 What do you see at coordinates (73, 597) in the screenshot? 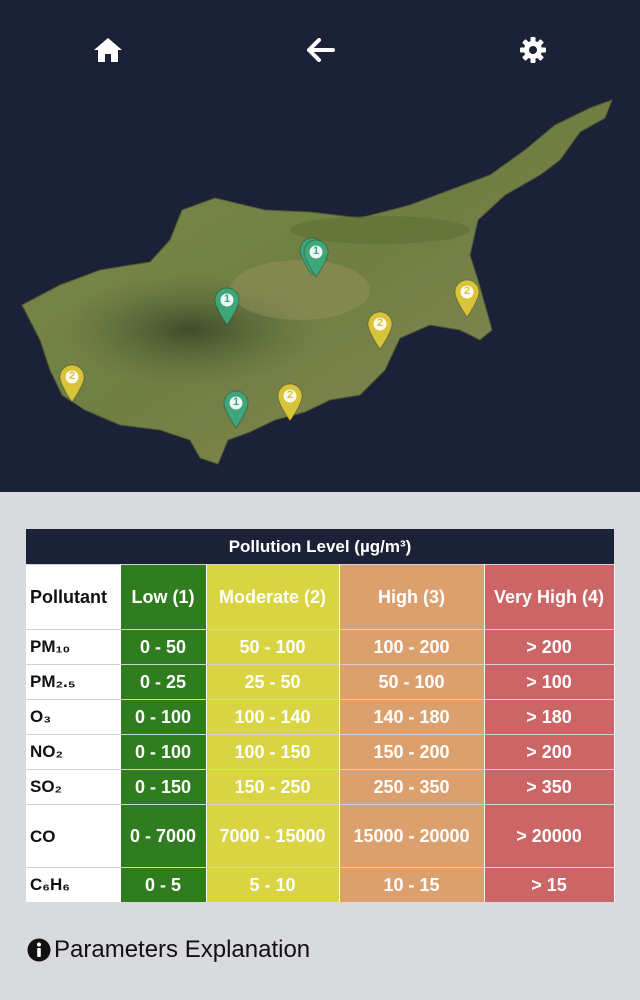
I see `header-pollutant: Pollutant` at bounding box center [73, 597].